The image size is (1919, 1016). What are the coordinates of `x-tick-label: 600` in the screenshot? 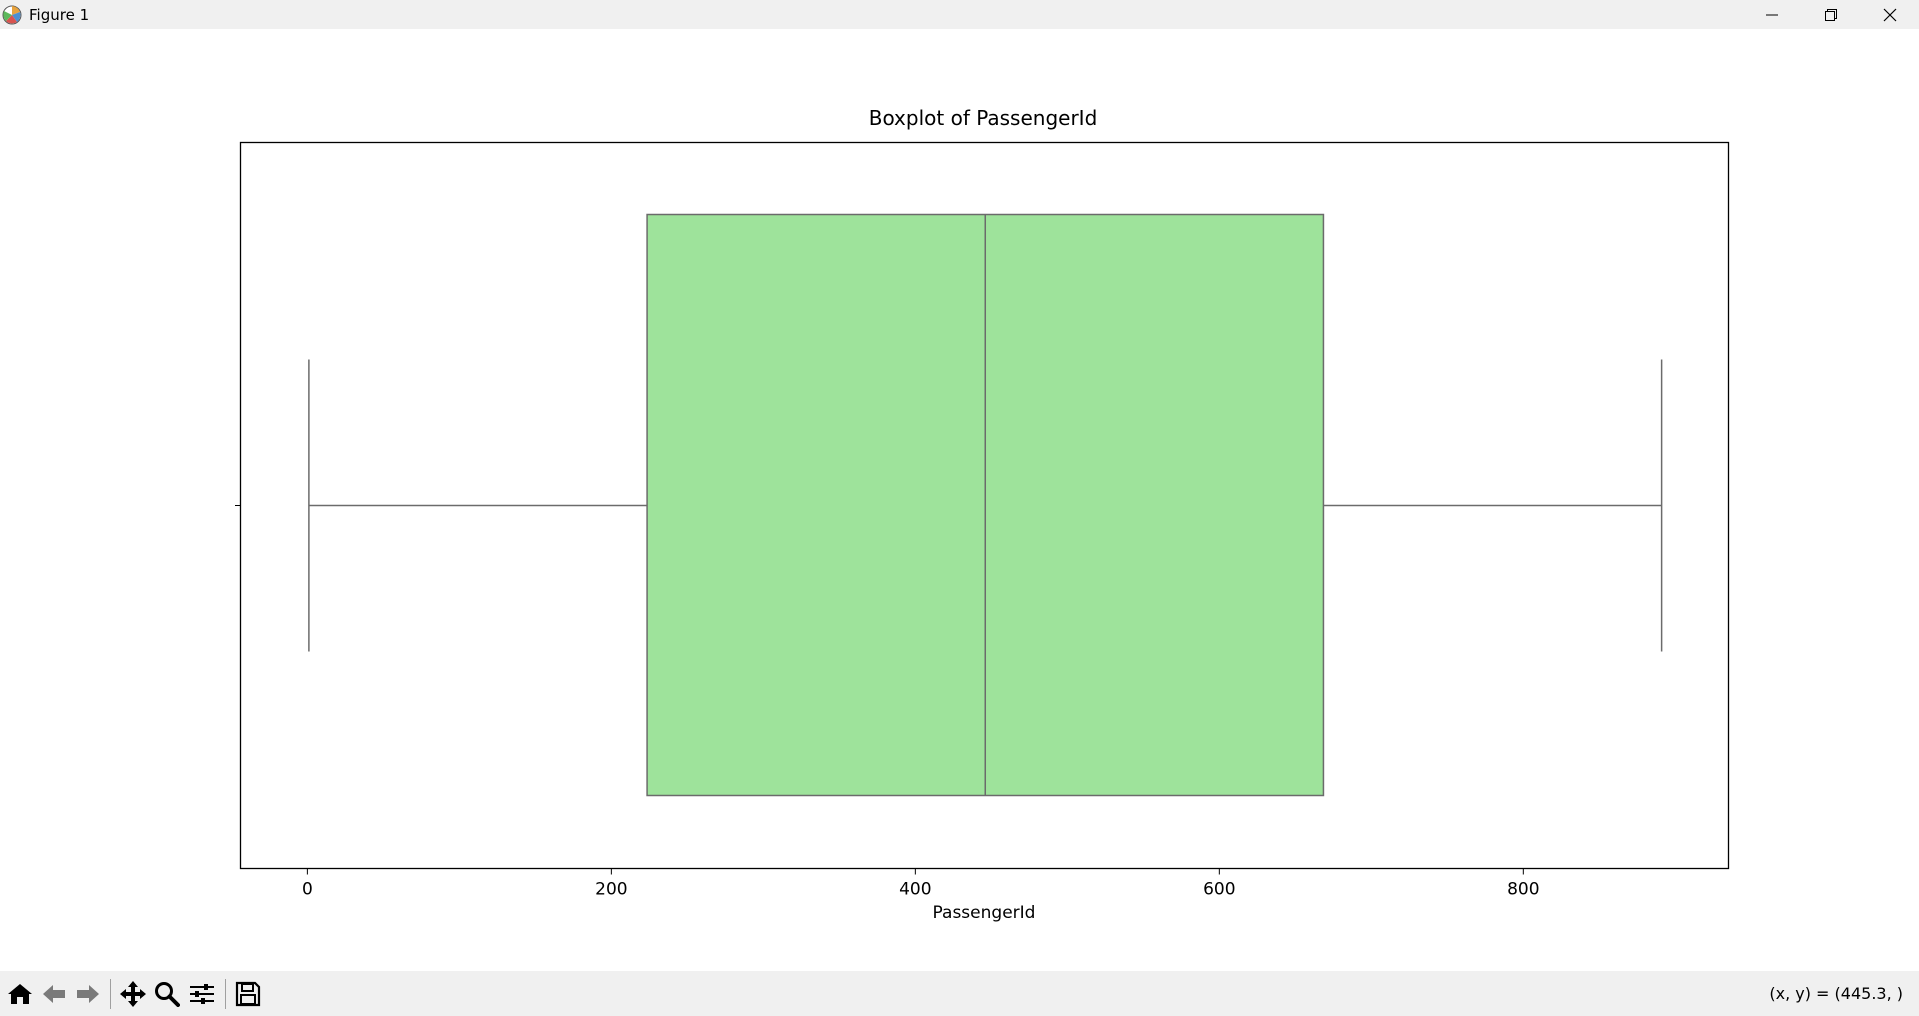 It's located at (1219, 890).